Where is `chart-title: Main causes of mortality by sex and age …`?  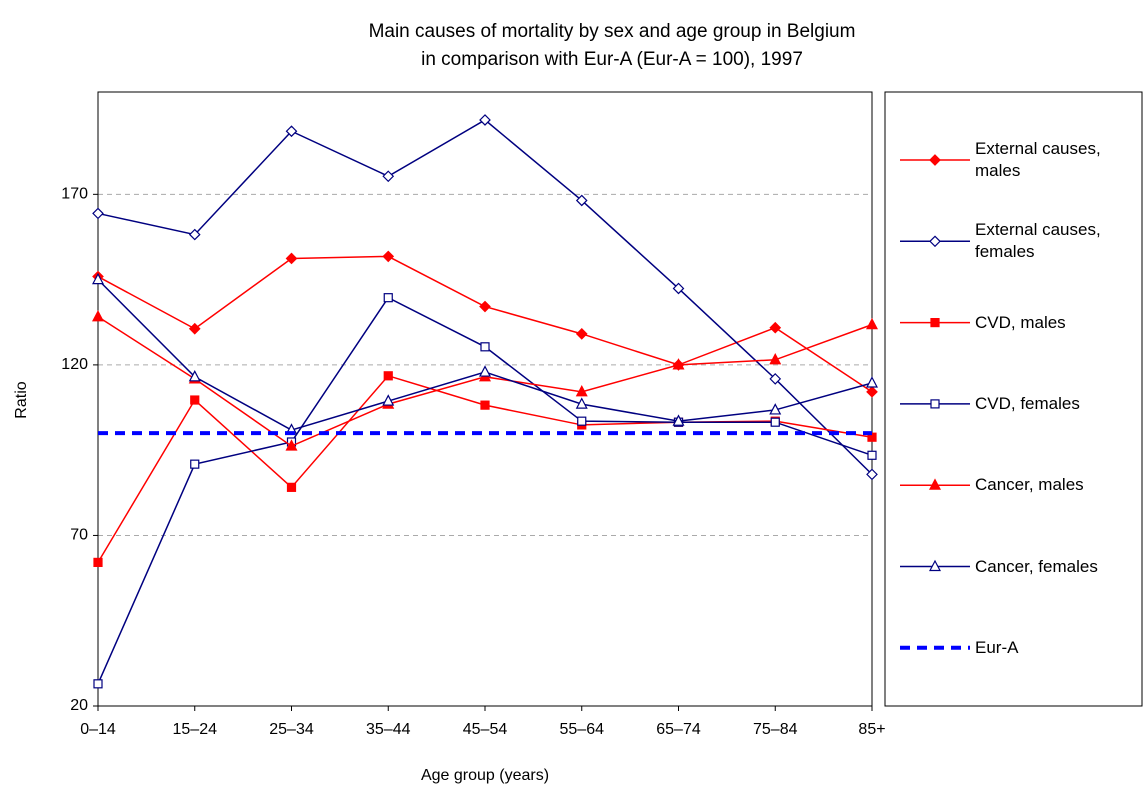
chart-title: Main causes of mortality by sex and age … is located at coordinates (612, 31).